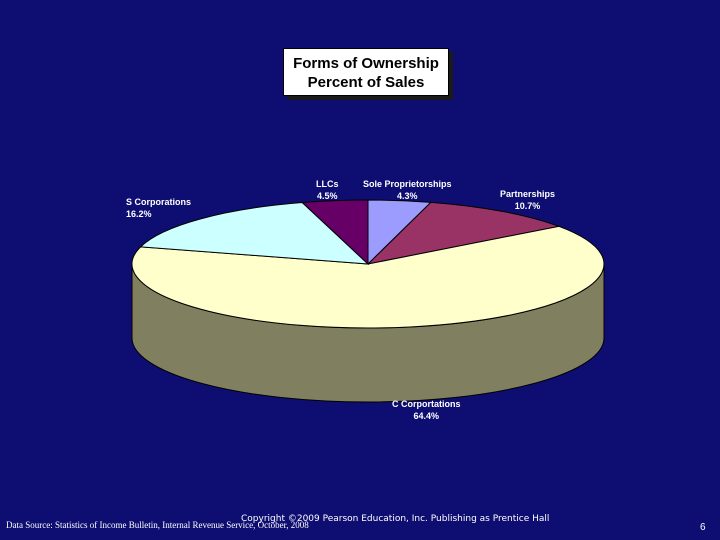 The height and width of the screenshot is (540, 720). What do you see at coordinates (327, 184) in the screenshot?
I see `label-name: LLCs` at bounding box center [327, 184].